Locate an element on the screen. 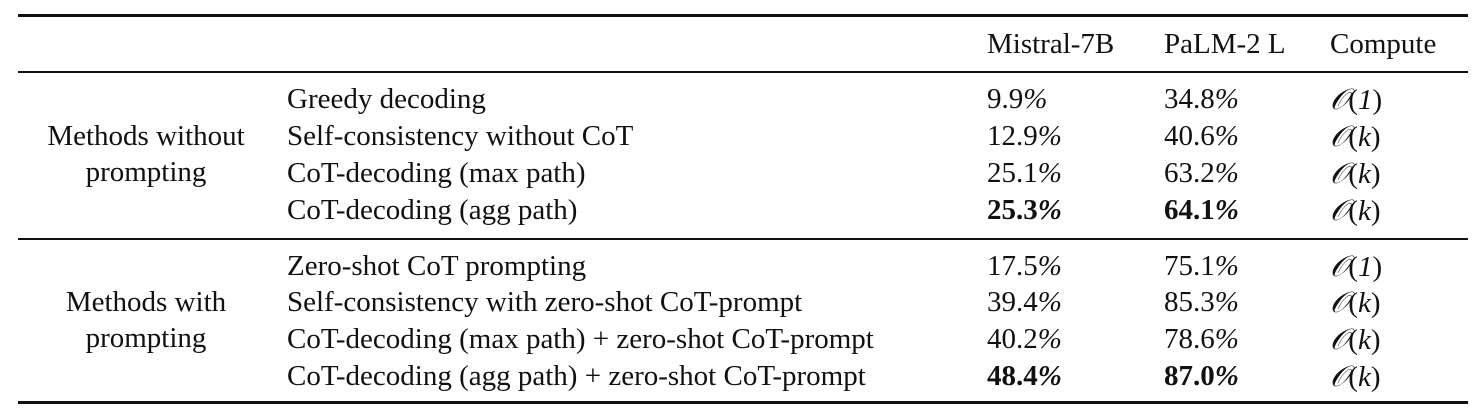 The height and width of the screenshot is (414, 1484). group-label-line: Methods without is located at coordinates (146, 136).